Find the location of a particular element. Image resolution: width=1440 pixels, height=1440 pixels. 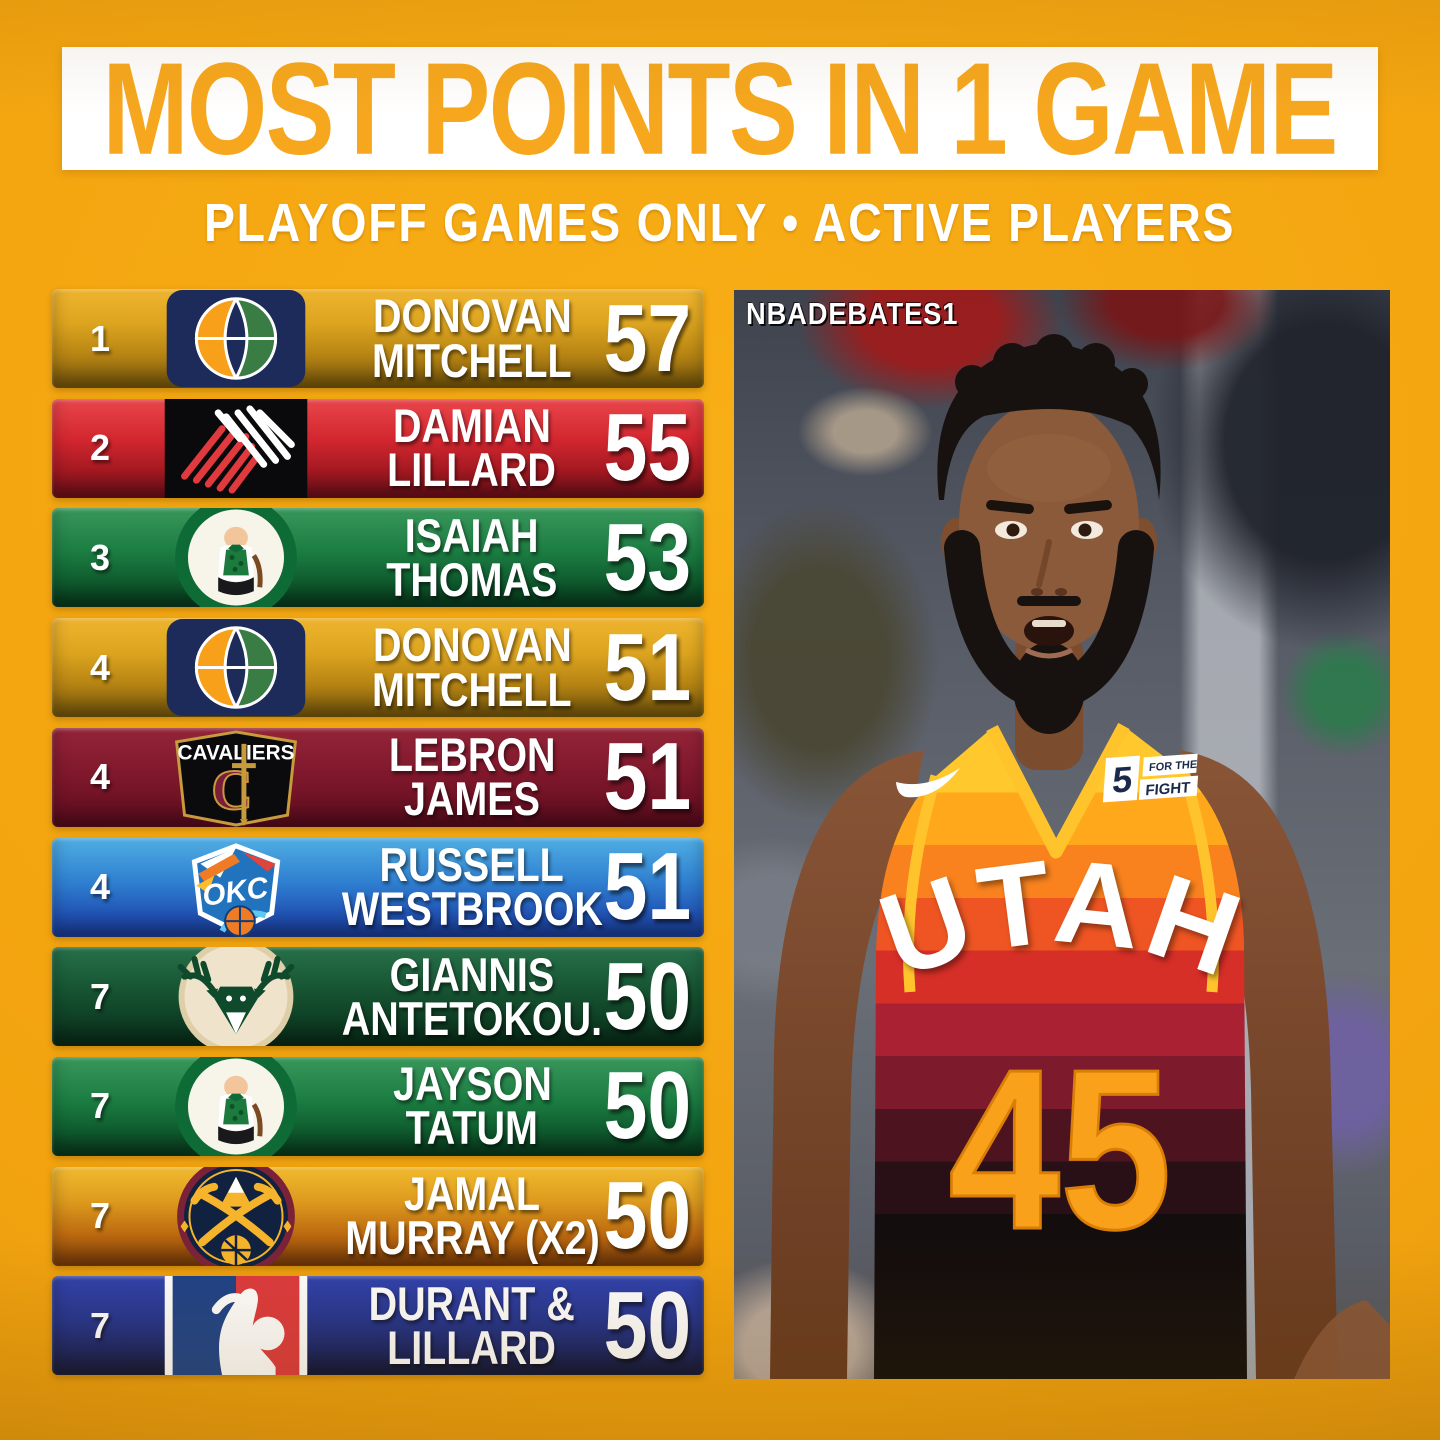

player-name-line2: WESTBROOK is located at coordinates (472, 908).